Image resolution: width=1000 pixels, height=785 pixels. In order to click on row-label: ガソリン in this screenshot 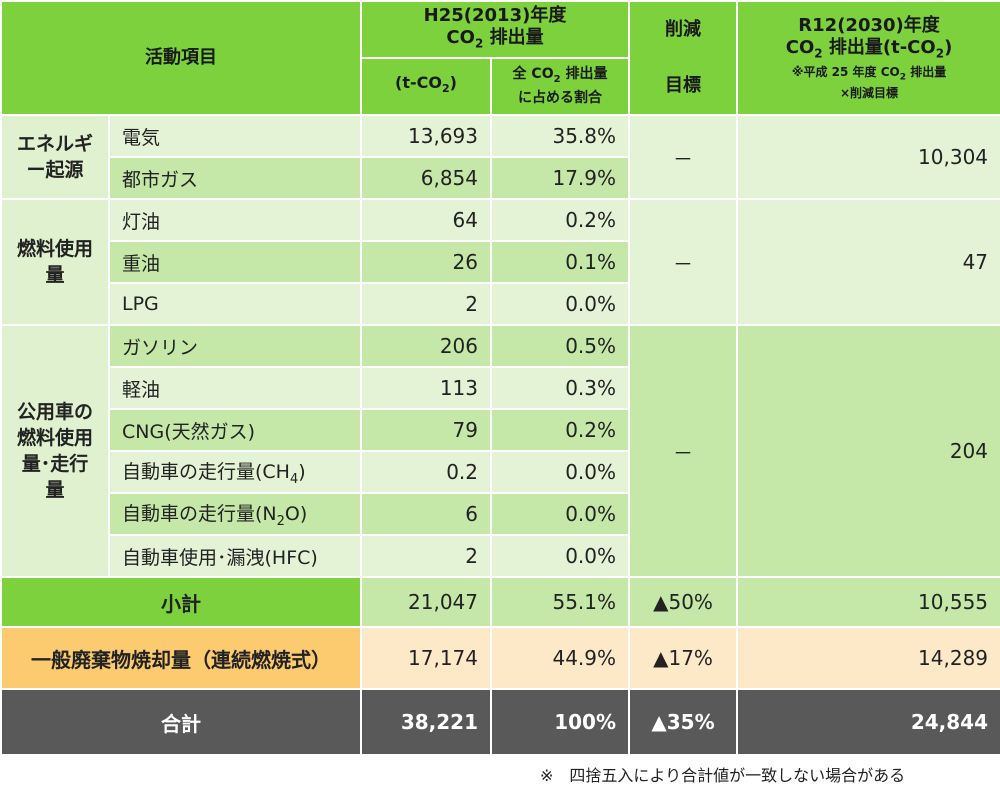, I will do `click(235, 346)`.